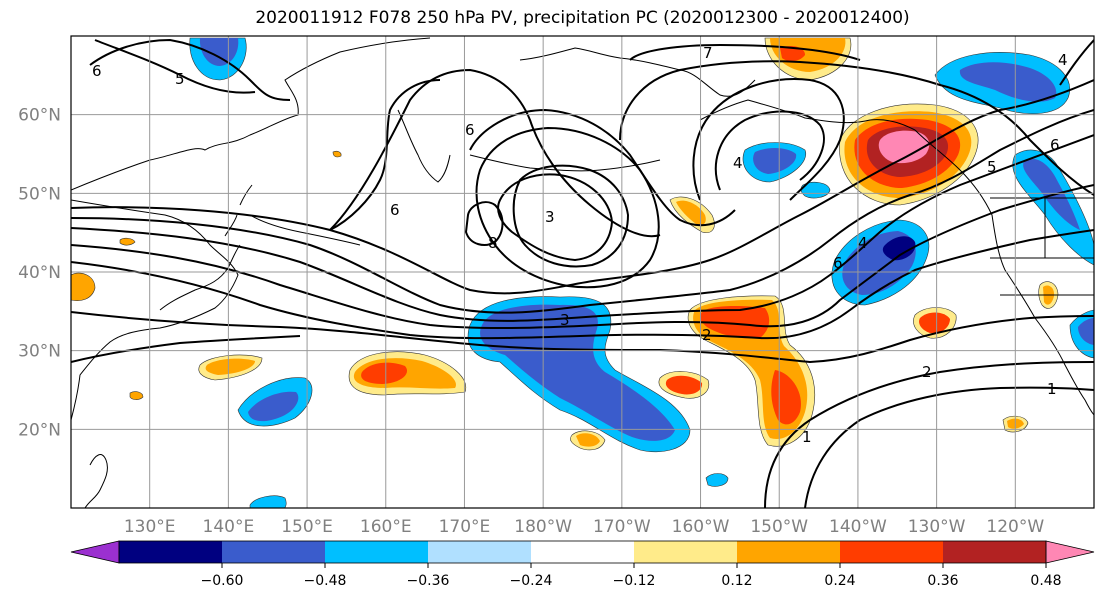 This screenshot has height=601, width=1105. I want to click on latitude-label: 60°N, so click(39, 116).